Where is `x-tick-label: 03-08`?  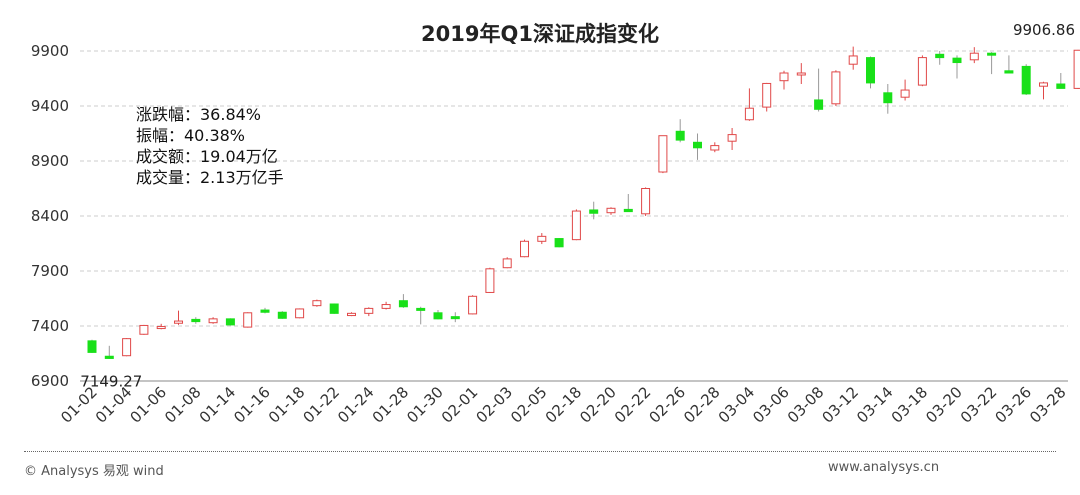 x-tick-label: 03-08 is located at coordinates (806, 405).